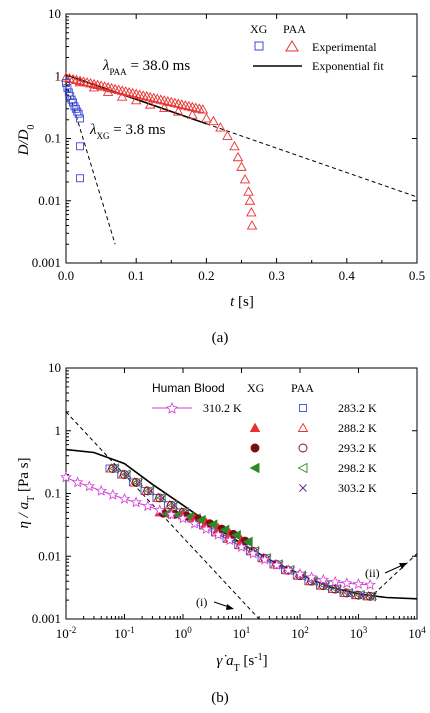  What do you see at coordinates (259, 29) in the screenshot?
I see `legend-header-xg: XG` at bounding box center [259, 29].